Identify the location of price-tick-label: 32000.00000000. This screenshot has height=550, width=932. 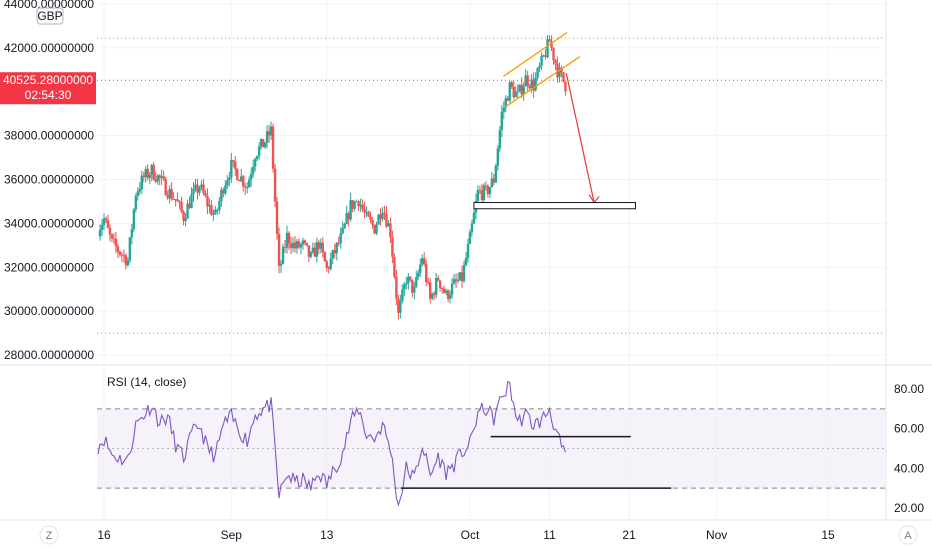
(49, 267).